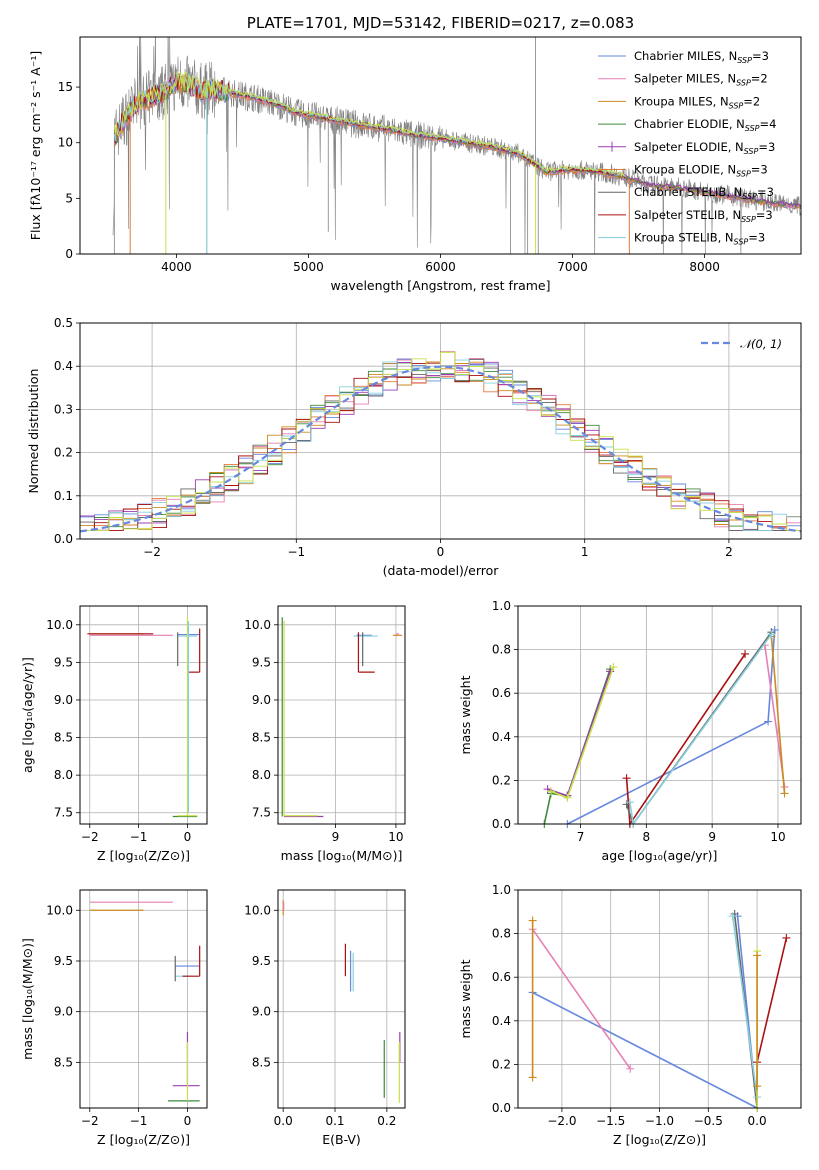  I want to click on legend-entry: Salpeter STELIB, NSSP=3, so click(685, 216).